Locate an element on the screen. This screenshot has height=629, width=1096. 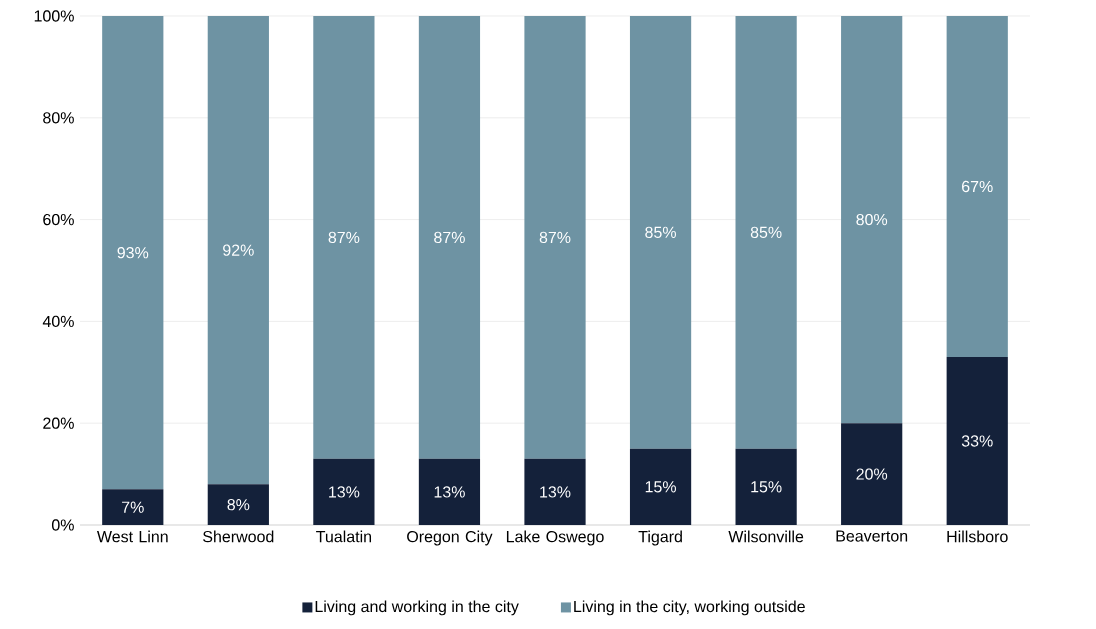
data-label: 20% is located at coordinates (872, 474).